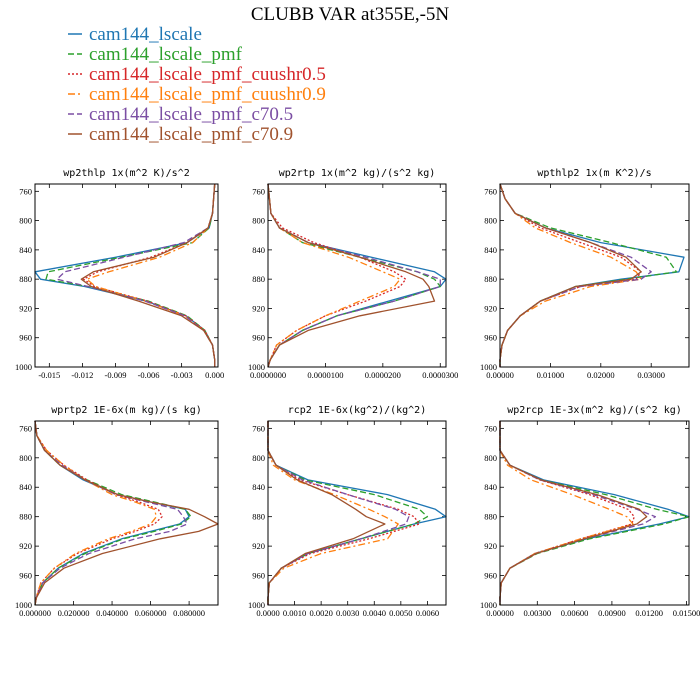 Image resolution: width=700 pixels, height=700 pixels. Describe the element at coordinates (115, 375) in the screenshot. I see `x-tick-label: -0.009` at that location.